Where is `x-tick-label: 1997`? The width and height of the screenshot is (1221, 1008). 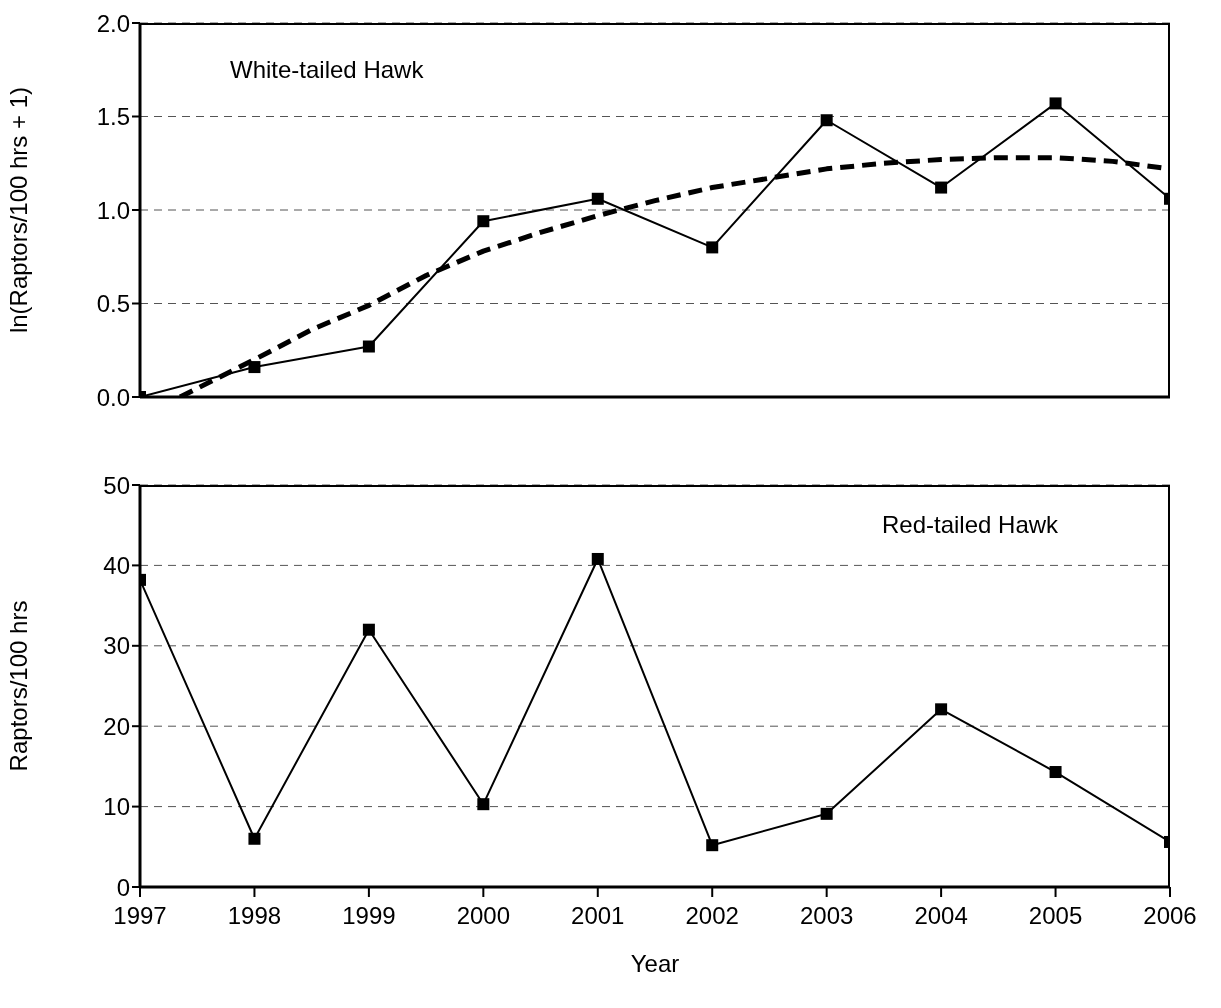
x-tick-label: 1997 is located at coordinates (140, 916).